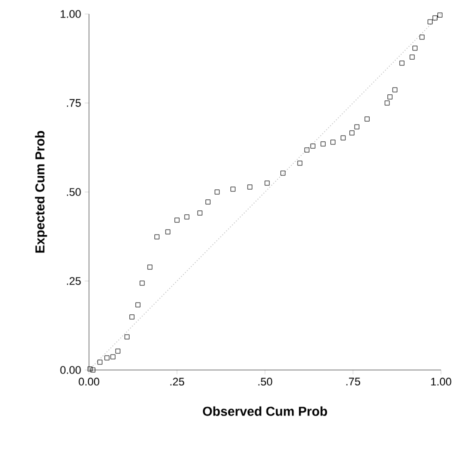 The height and width of the screenshot is (452, 463). I want to click on y-tick-label: 0.00, so click(70, 370).